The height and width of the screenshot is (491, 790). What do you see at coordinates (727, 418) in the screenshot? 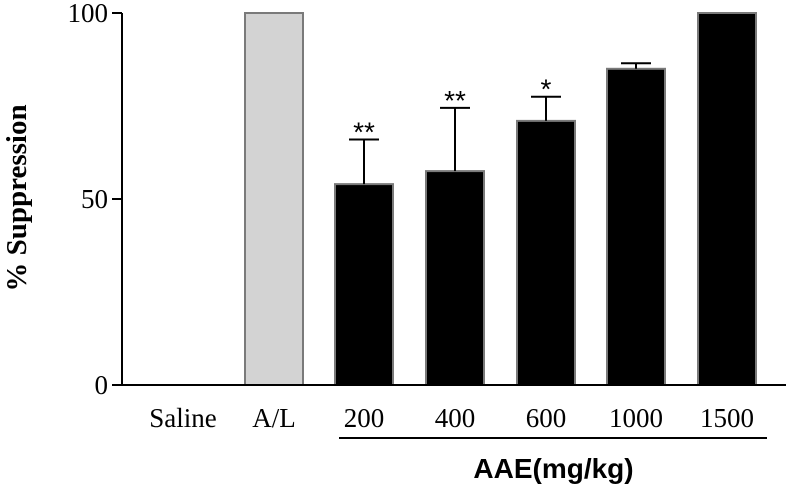
I see `x-tick-label: 1500` at bounding box center [727, 418].